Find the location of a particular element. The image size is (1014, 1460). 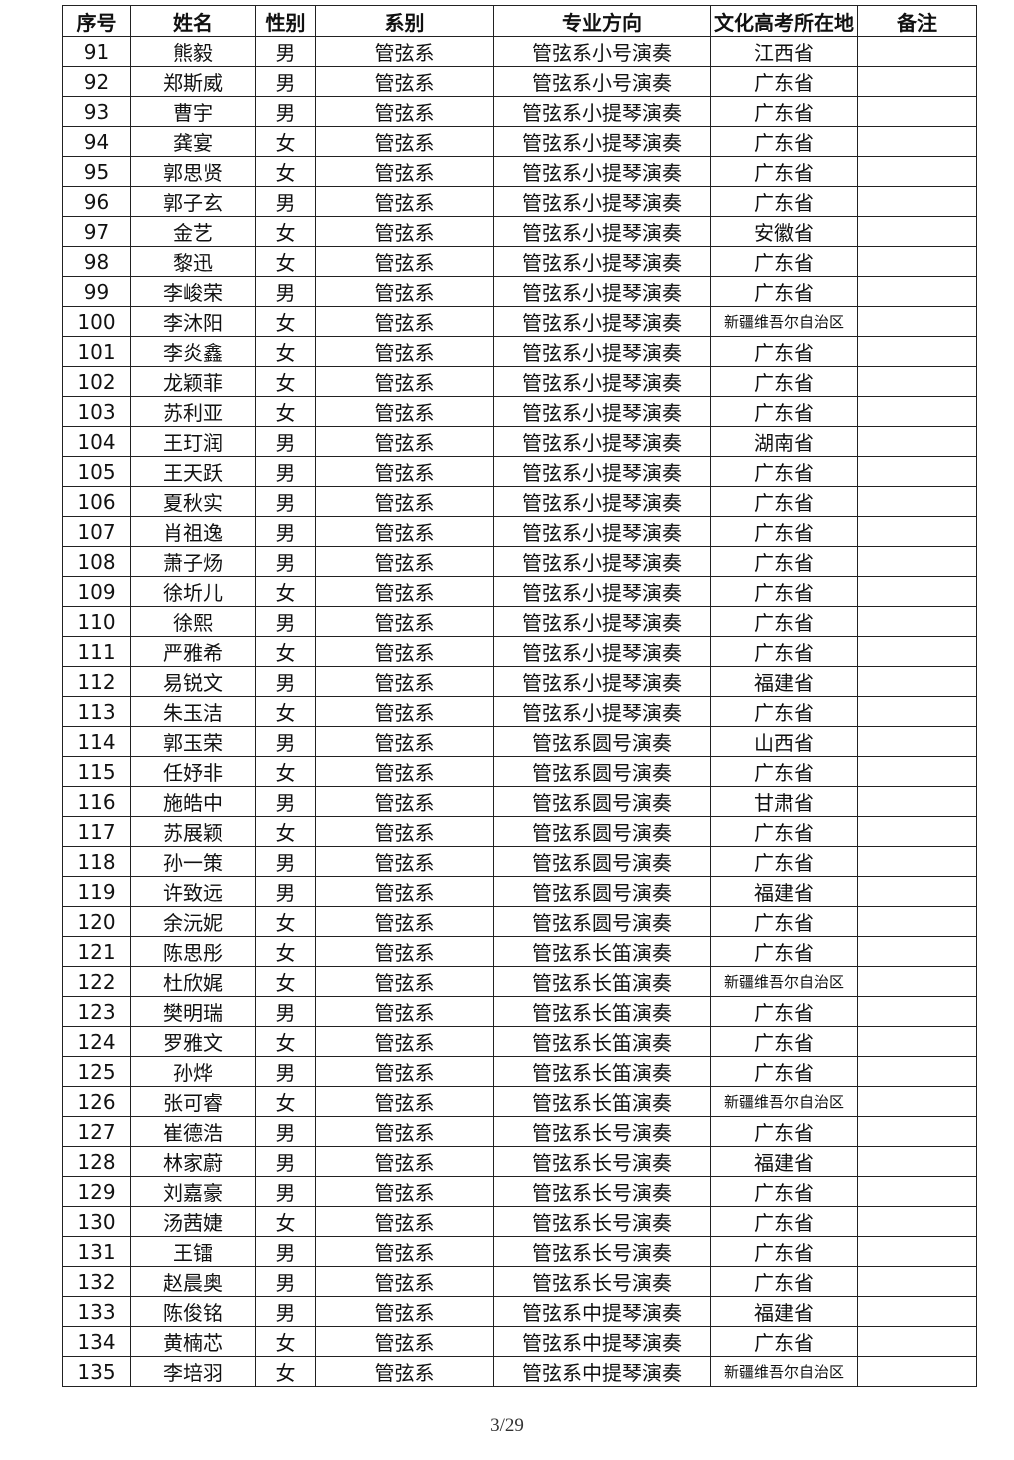

cell-index: 111 is located at coordinates (96, 651).